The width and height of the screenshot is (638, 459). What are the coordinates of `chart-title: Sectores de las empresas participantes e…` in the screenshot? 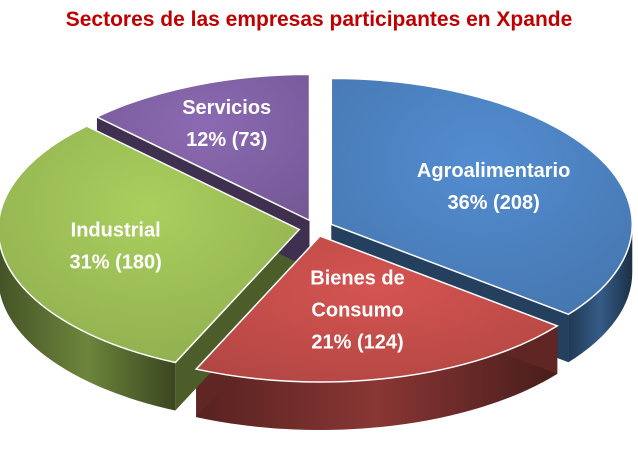 It's located at (319, 19).